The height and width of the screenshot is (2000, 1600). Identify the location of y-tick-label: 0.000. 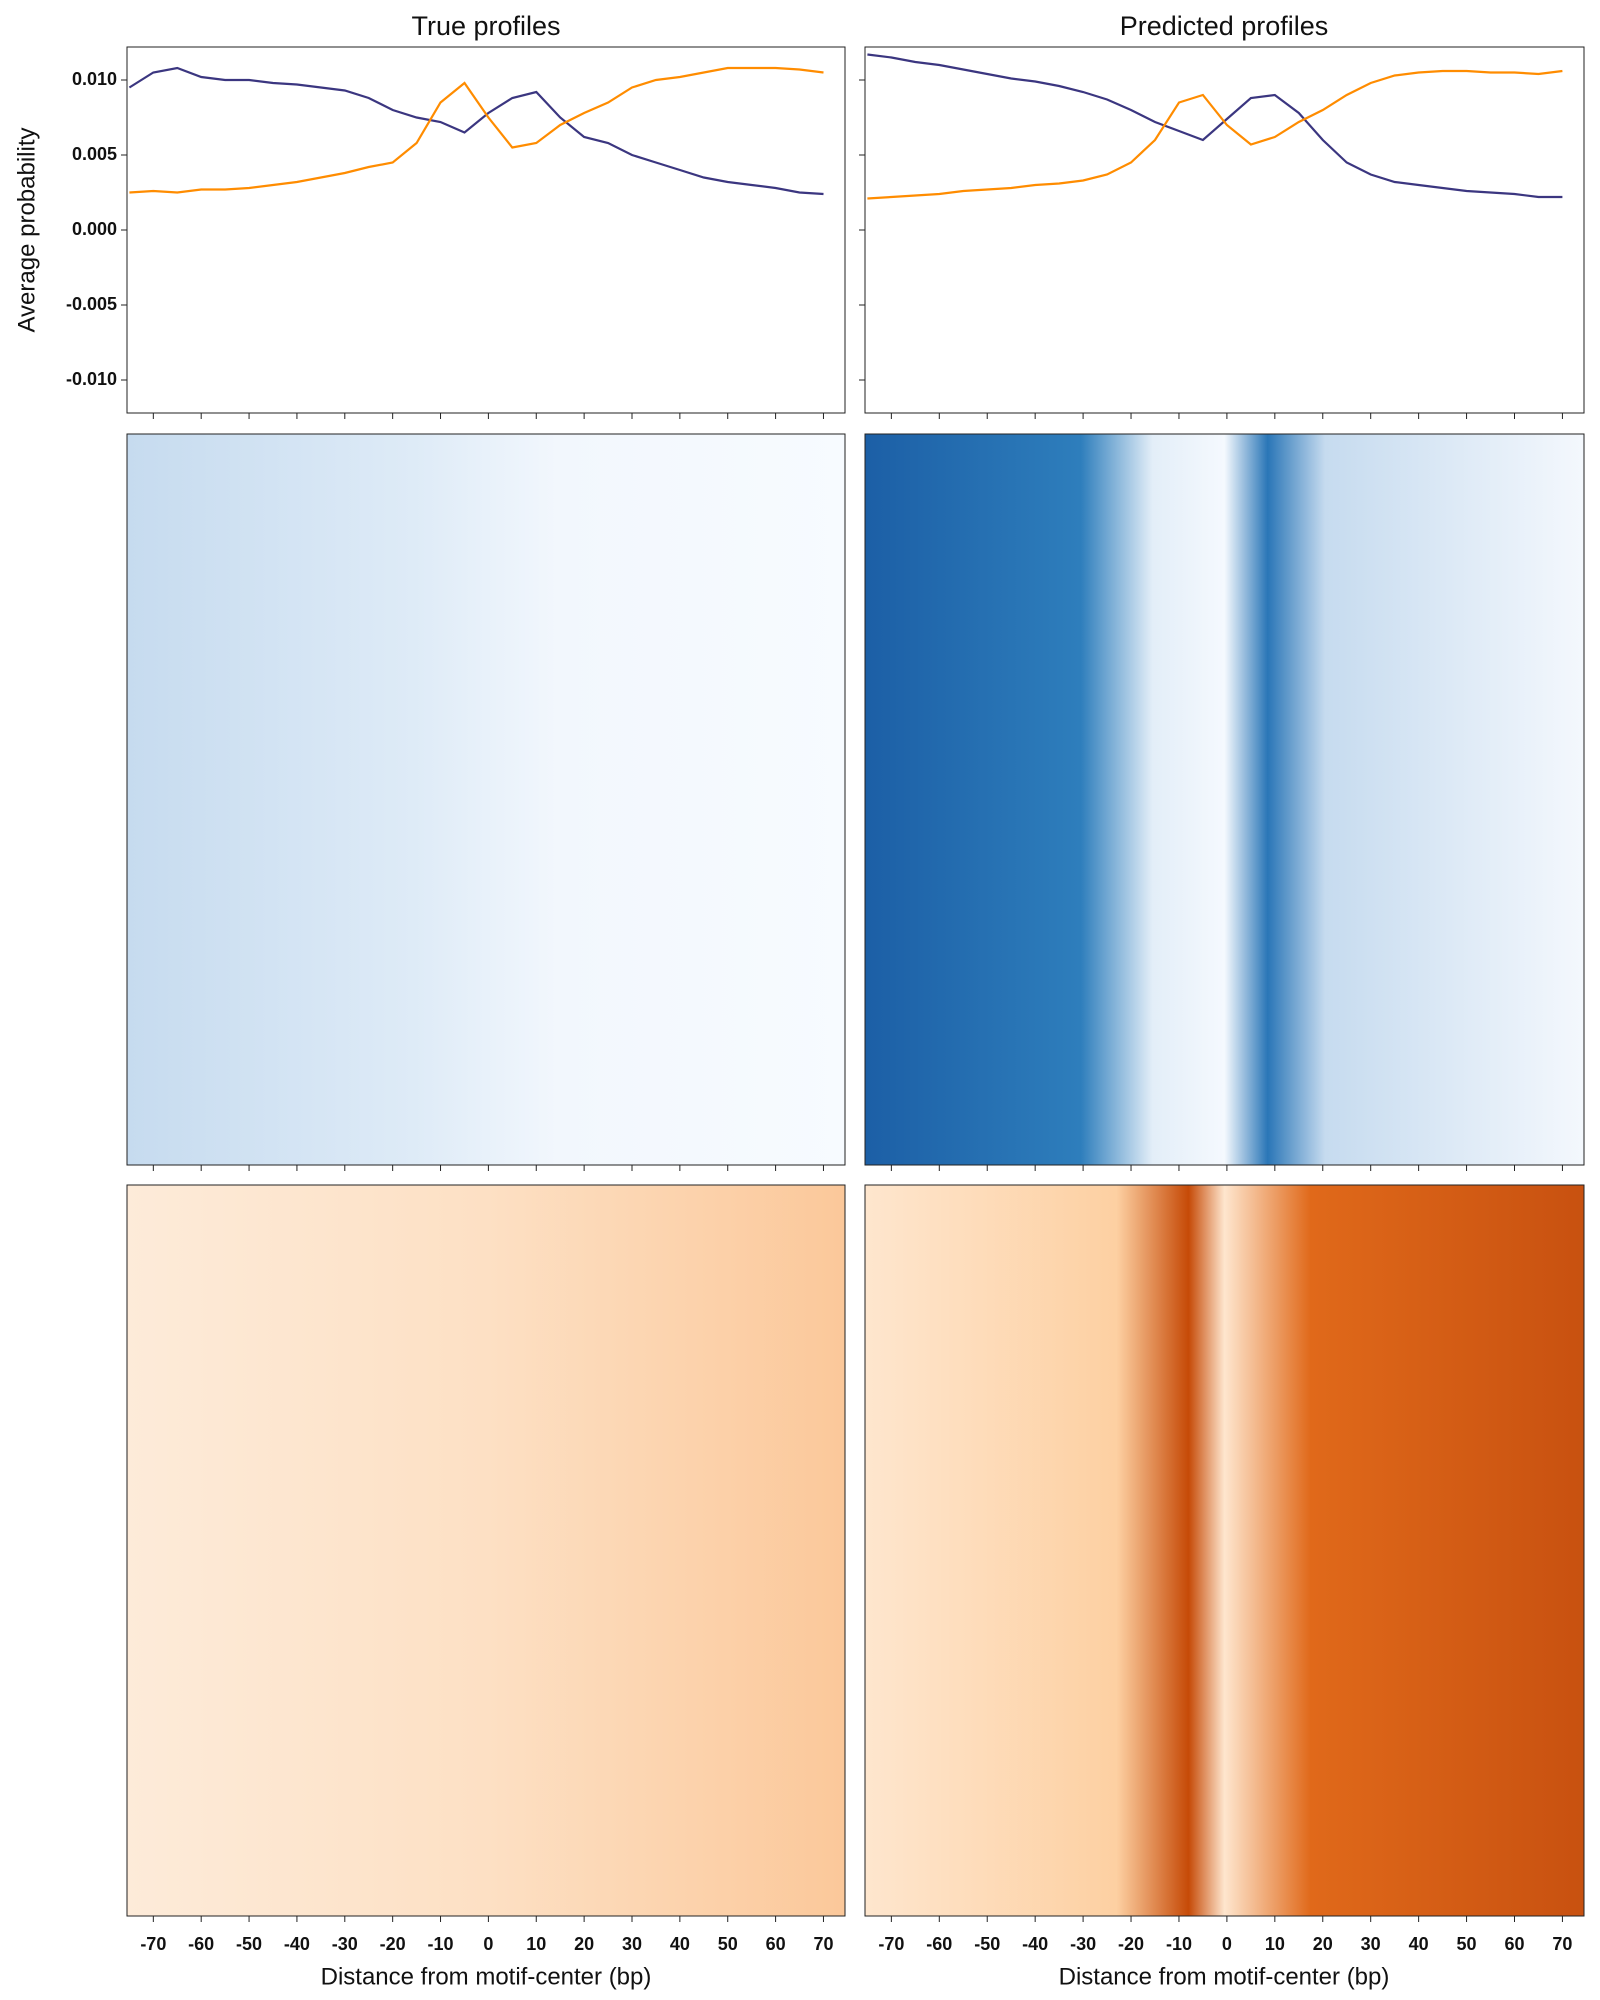
(94, 229).